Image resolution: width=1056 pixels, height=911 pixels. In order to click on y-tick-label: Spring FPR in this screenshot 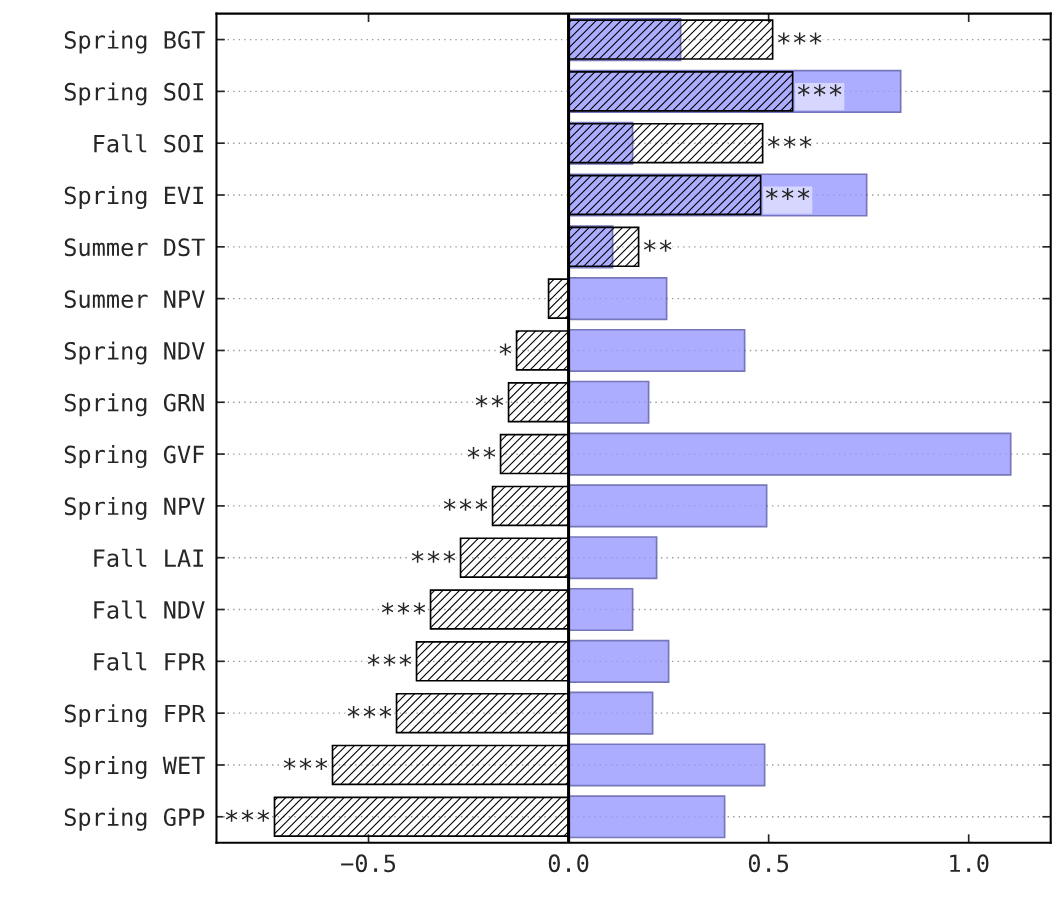, I will do `click(135, 716)`.